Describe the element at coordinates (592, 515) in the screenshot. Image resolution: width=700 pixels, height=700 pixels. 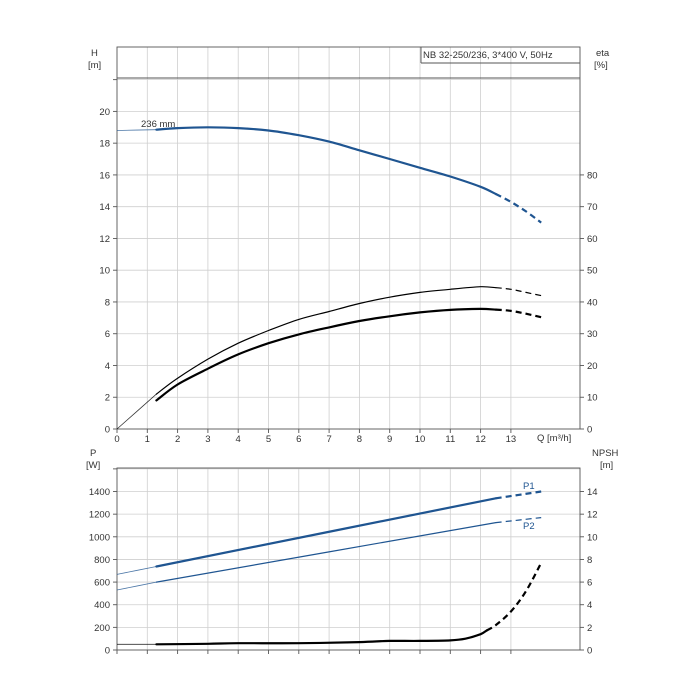
I see `y-right-tick-label: 12` at that location.